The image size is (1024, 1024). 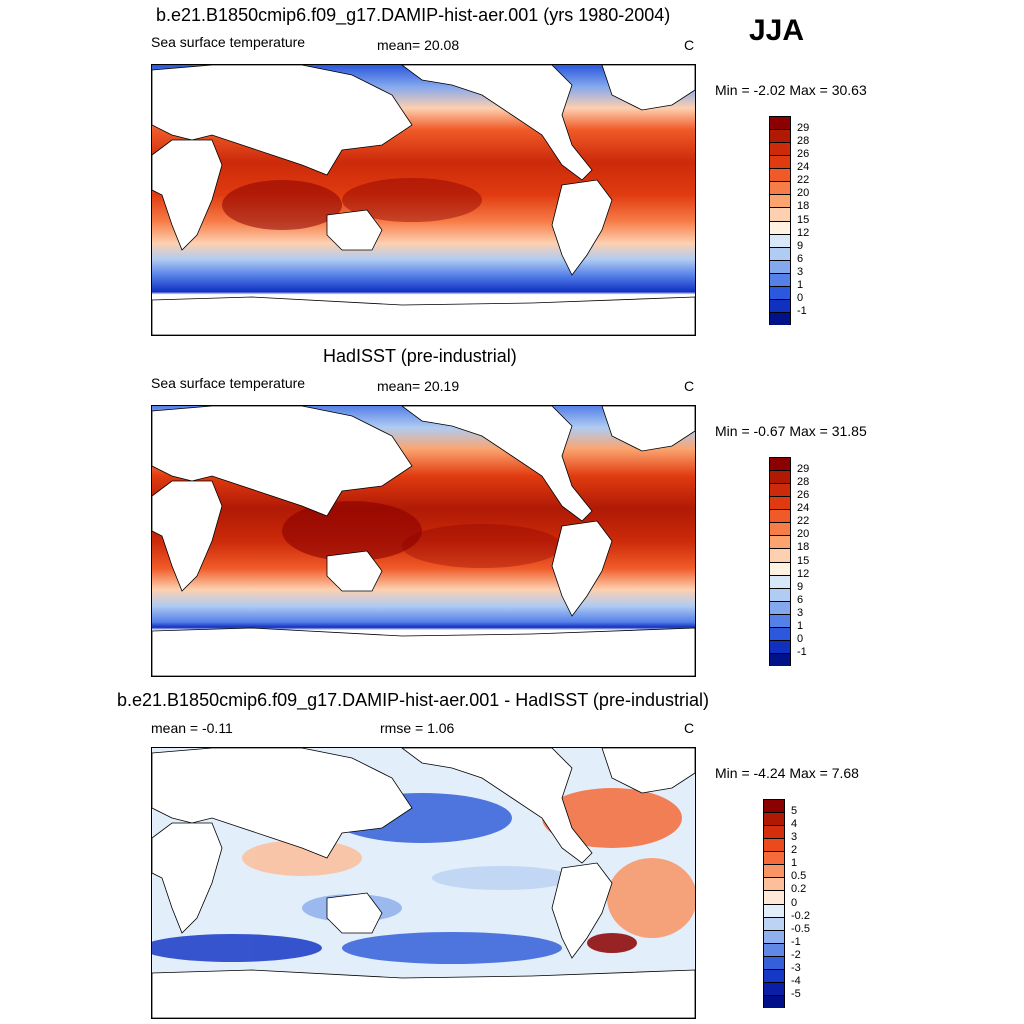 I want to click on panel-2-map-graphic, so click(x=423, y=541).